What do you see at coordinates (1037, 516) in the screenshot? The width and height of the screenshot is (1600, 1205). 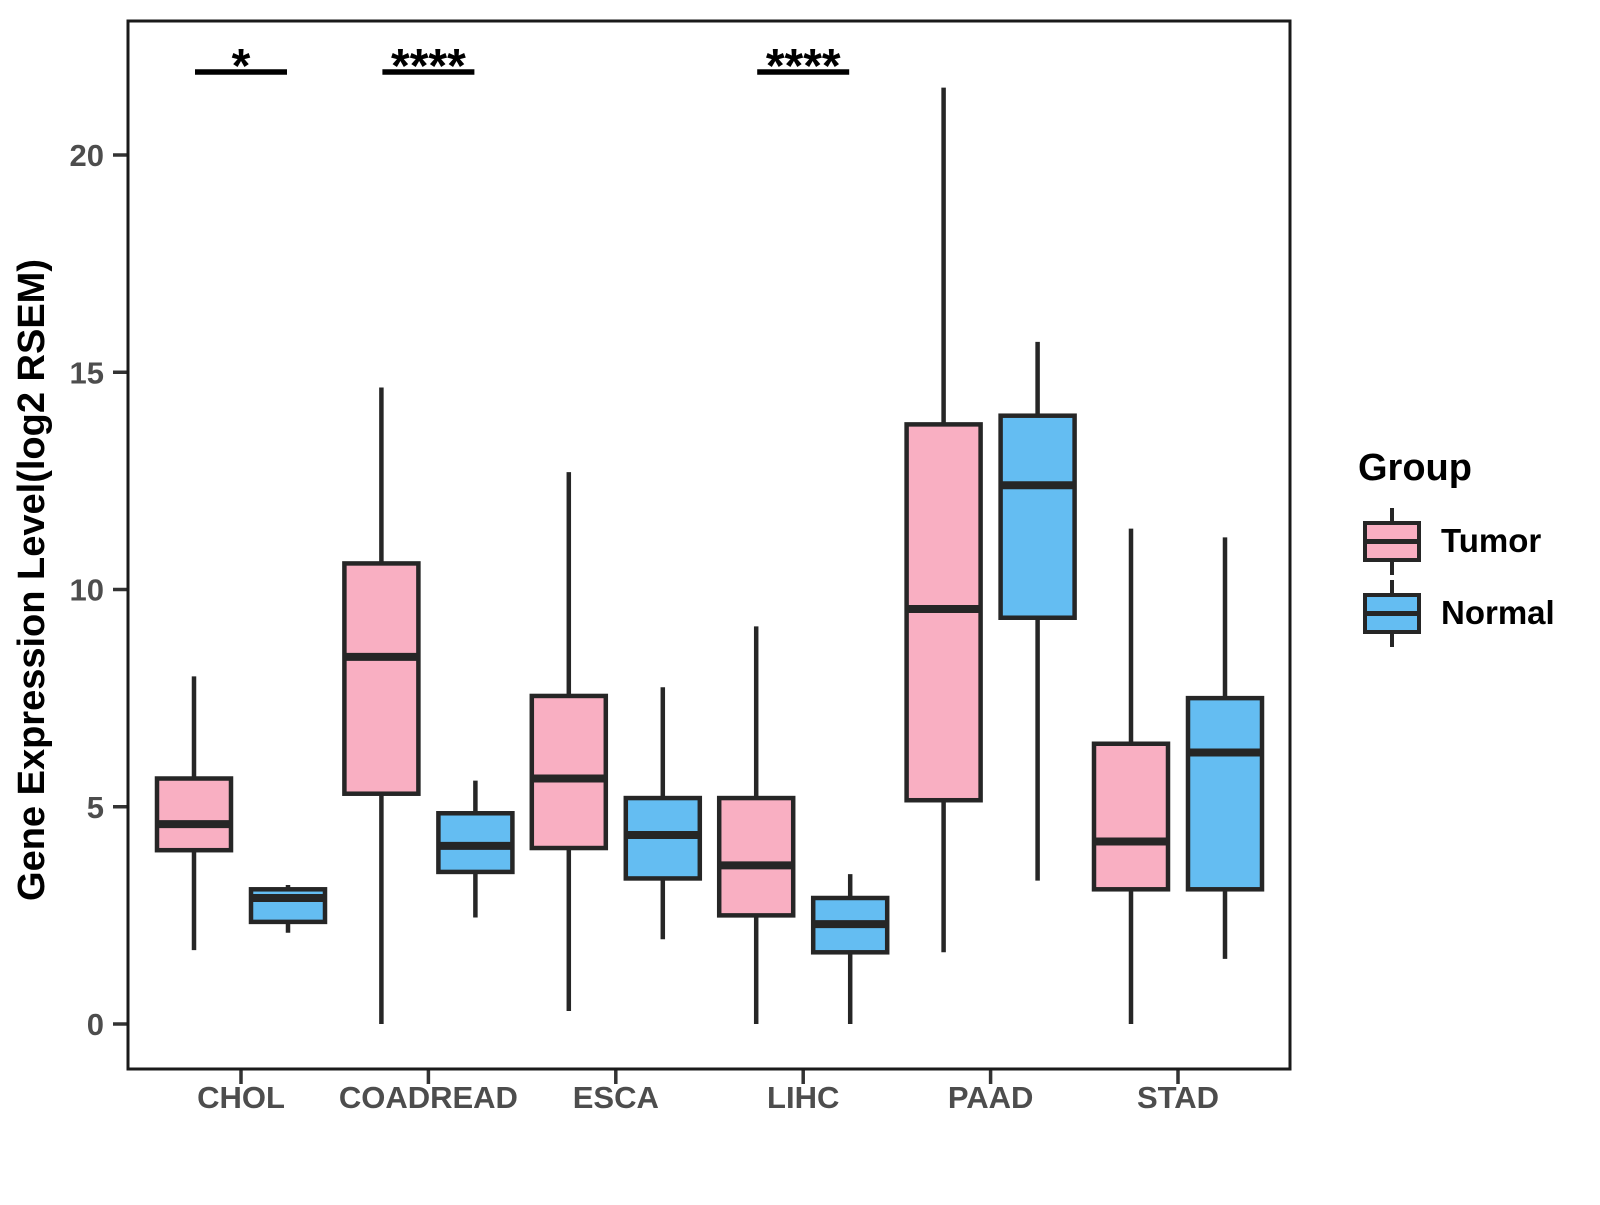 I see `box-paad-normal` at bounding box center [1037, 516].